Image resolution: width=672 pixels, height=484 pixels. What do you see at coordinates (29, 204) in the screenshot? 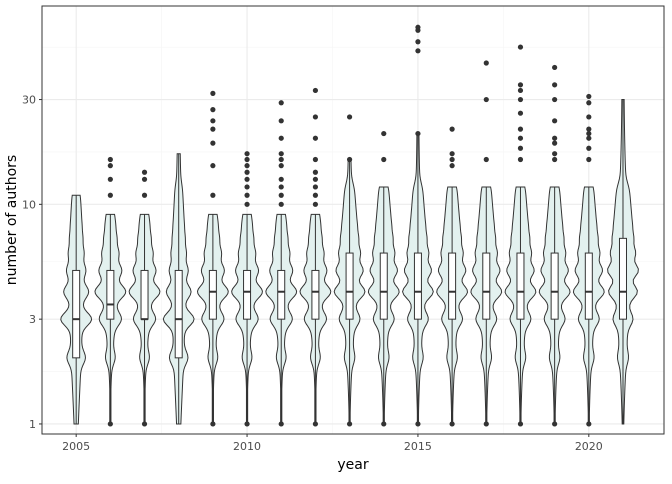
I see `y-tick-label: 10` at bounding box center [29, 204].